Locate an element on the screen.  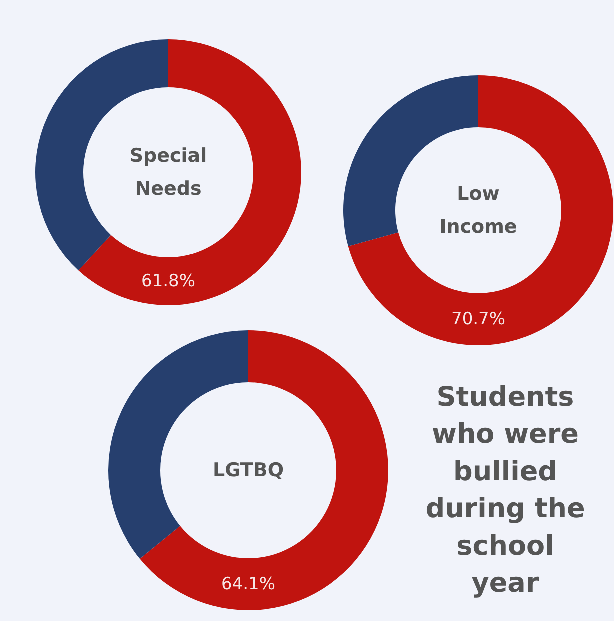
data-label: 64.1% is located at coordinates (249, 584).